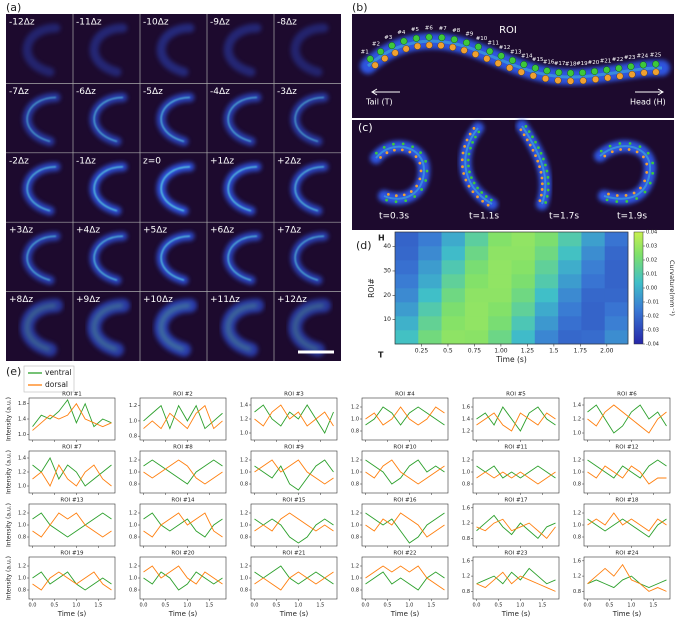 This screenshot has width=680, height=632. Describe the element at coordinates (21, 231) in the screenshot. I see `slice-label: +3Δz` at that location.